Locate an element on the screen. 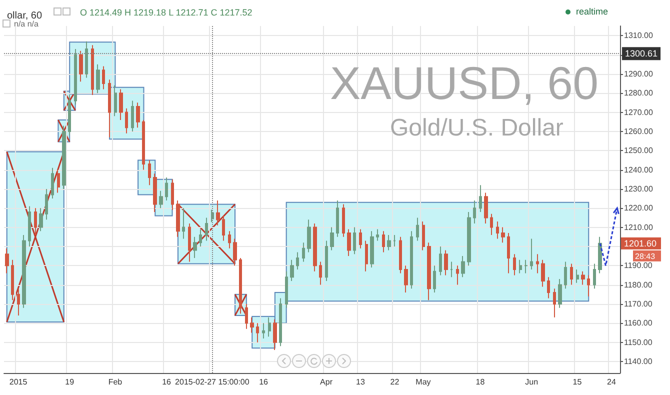 The height and width of the screenshot is (395, 670). y-tick-label: 1180.00 is located at coordinates (638, 285).